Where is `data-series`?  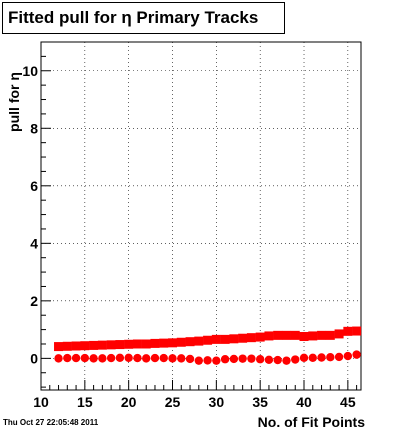
data-series is located at coordinates (208, 345).